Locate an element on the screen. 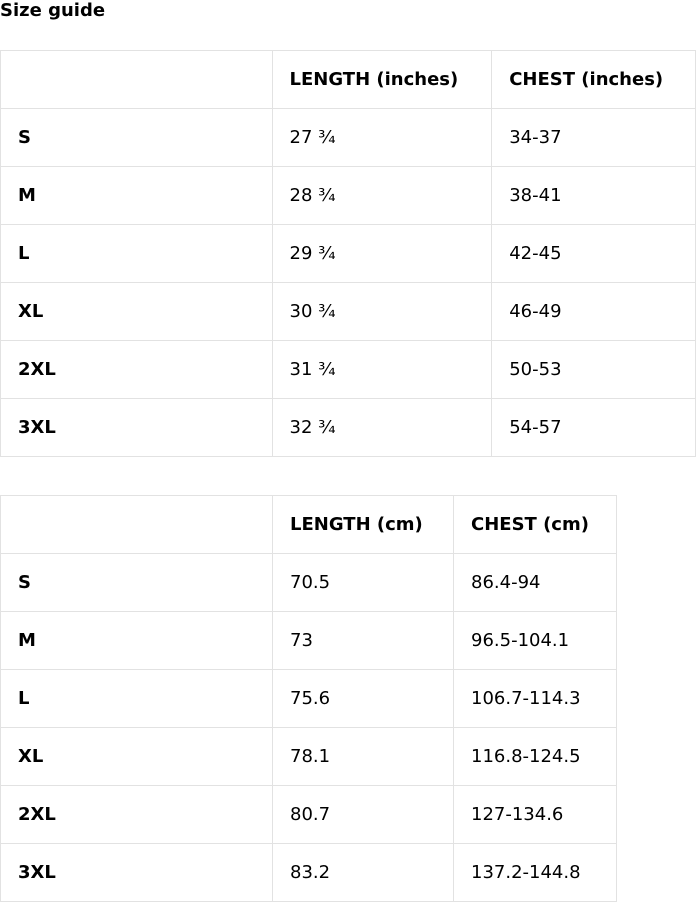  table-row: L 29 ¾ 42-45 is located at coordinates (348, 253).